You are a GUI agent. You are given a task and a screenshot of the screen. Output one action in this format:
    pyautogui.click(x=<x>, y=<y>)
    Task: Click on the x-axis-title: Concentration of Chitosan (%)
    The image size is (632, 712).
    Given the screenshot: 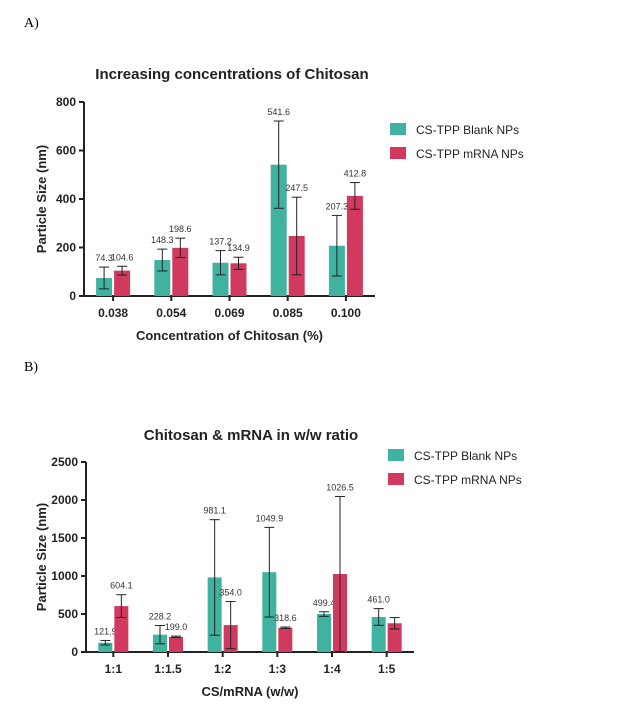 What is the action you would take?
    pyautogui.click(x=229, y=335)
    